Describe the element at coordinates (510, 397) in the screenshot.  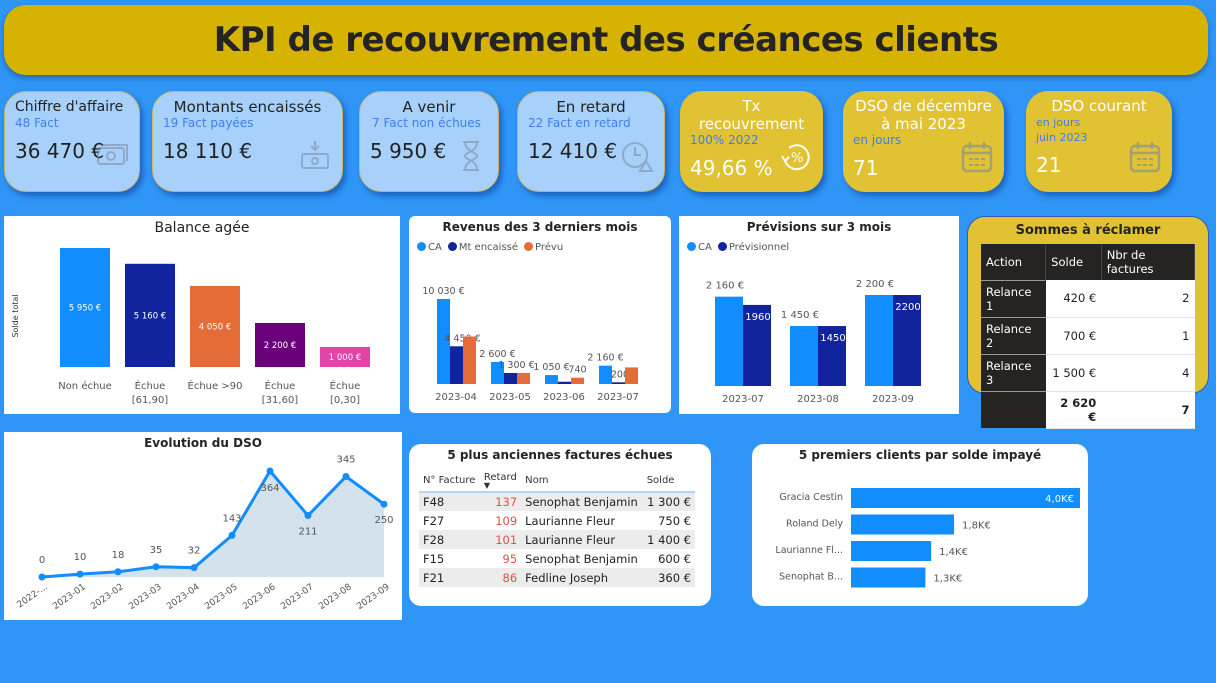
I see `x-tick-label: 2023-05` at that location.